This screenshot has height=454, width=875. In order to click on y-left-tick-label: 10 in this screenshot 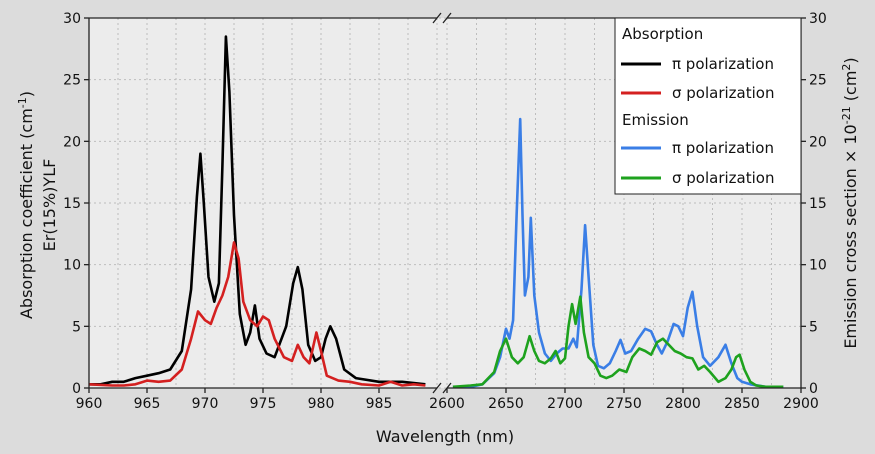, I will do `click(72, 266)`.